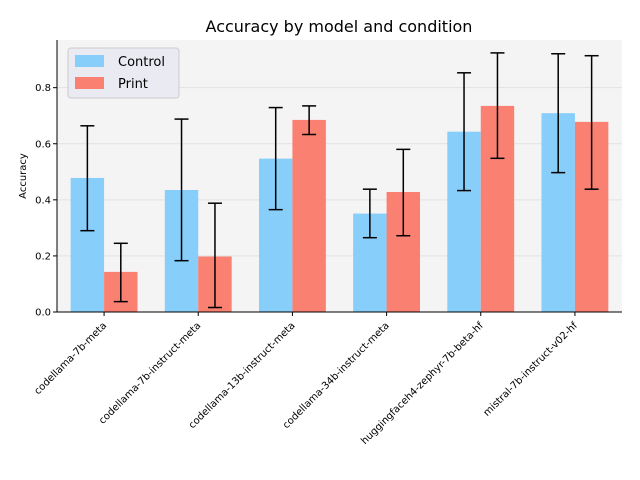  What do you see at coordinates (531, 369) in the screenshot?
I see `x-tick-label: mistral-7b-instruct-v02-hf` at bounding box center [531, 369].